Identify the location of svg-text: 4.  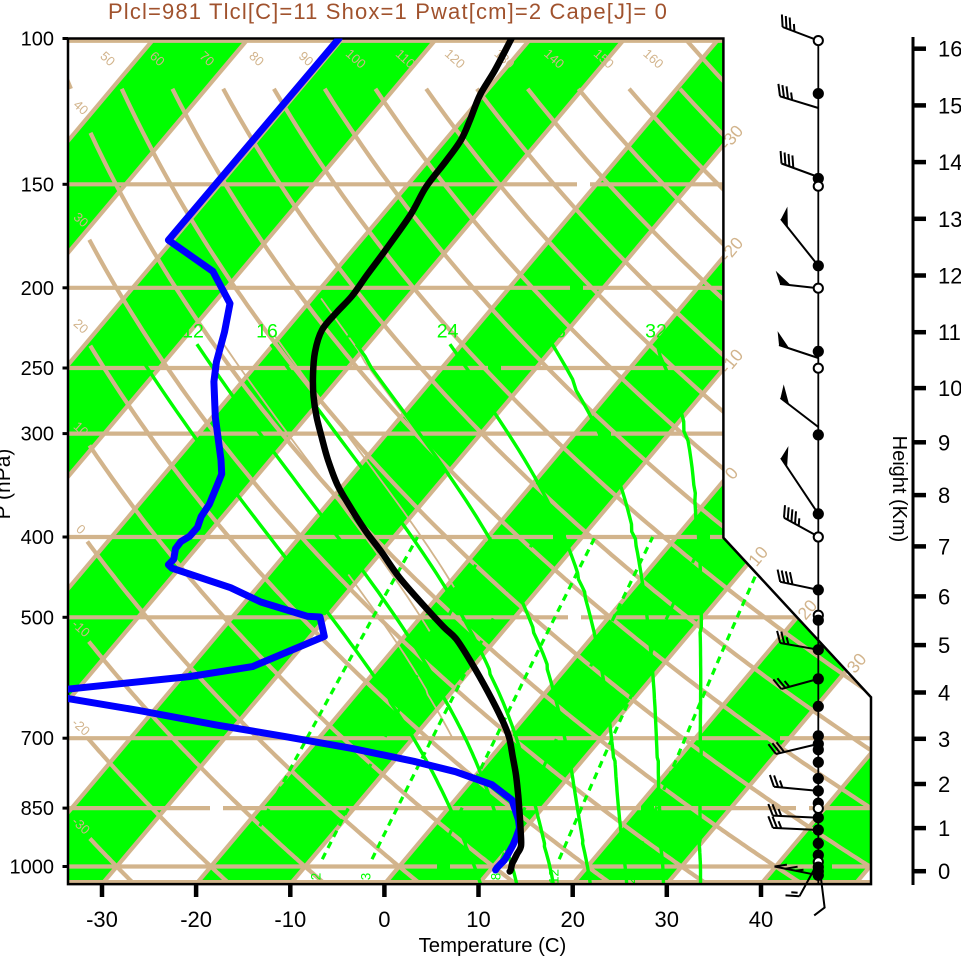
(944, 693).